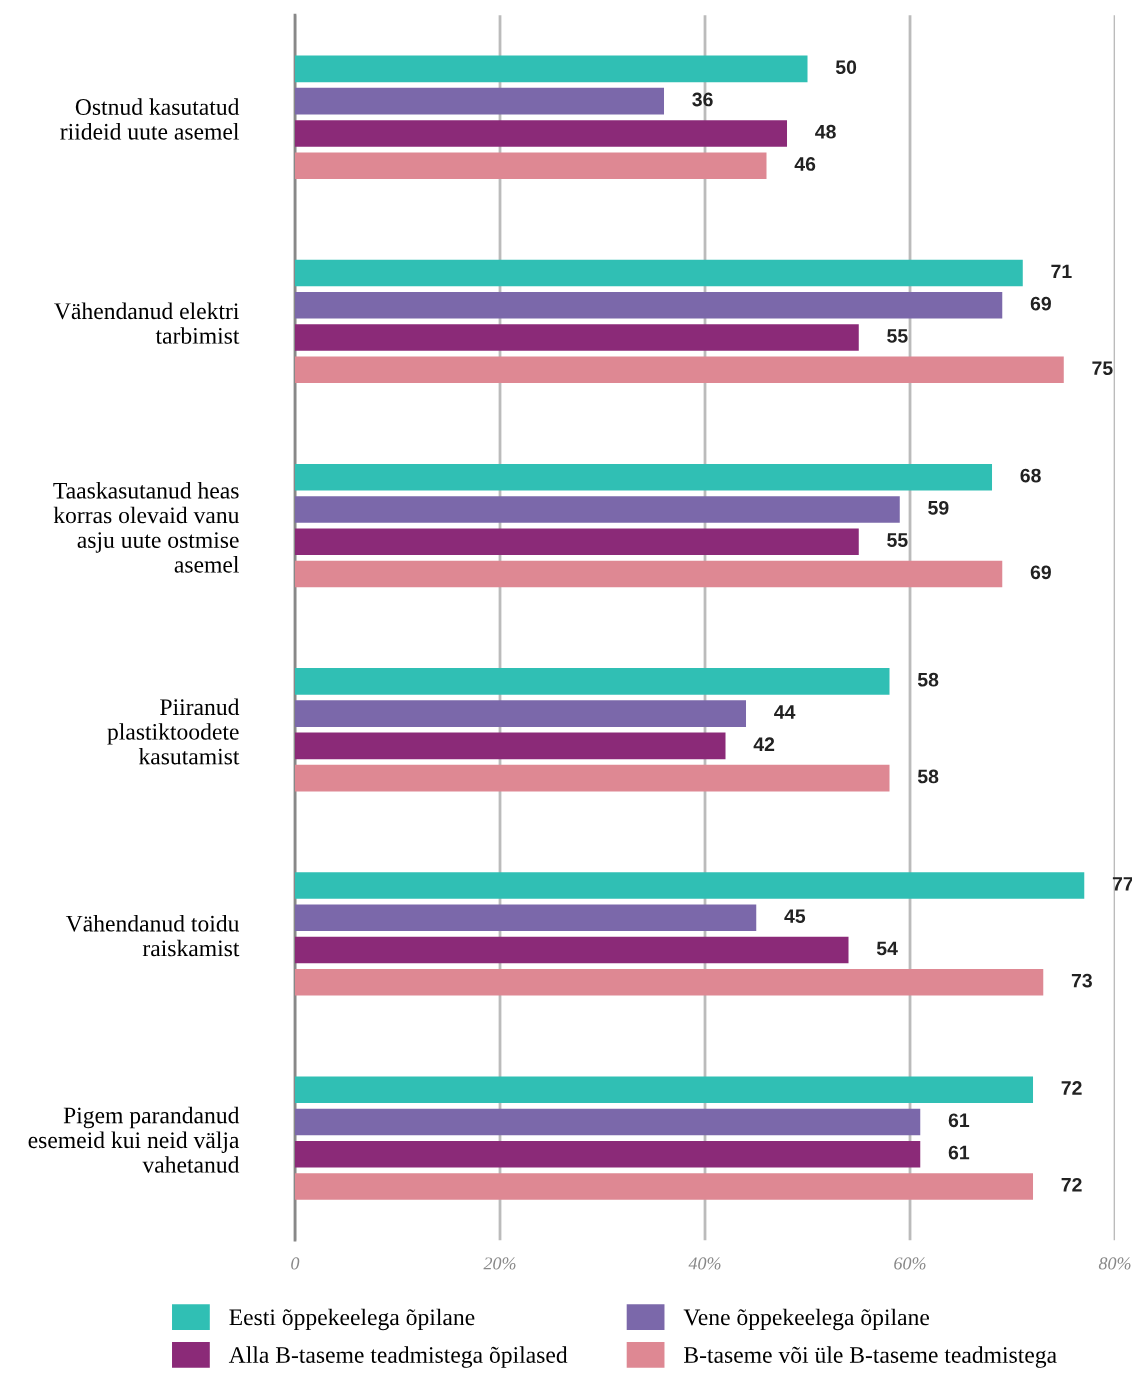 The width and height of the screenshot is (1132, 1381). What do you see at coordinates (150, 119) in the screenshot?
I see `y-tick-label: Ostnud kasutatud riideid uute asemel` at bounding box center [150, 119].